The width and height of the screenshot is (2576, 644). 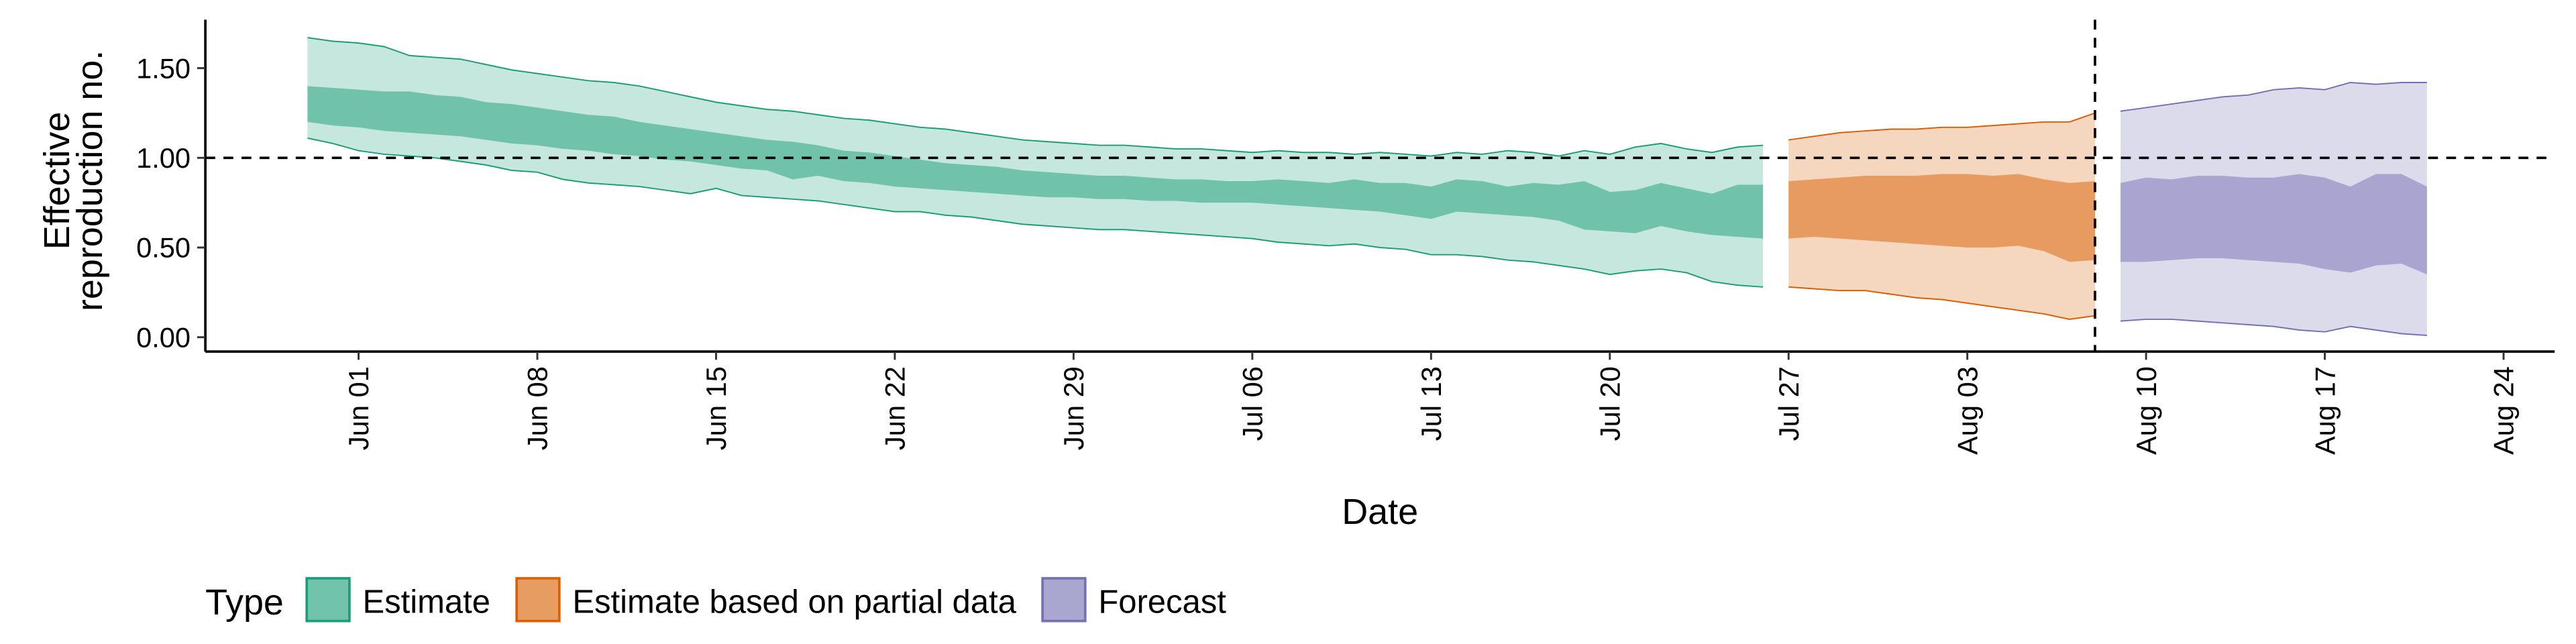 I want to click on x-tick-label: Jul 27, so click(x=1789, y=403).